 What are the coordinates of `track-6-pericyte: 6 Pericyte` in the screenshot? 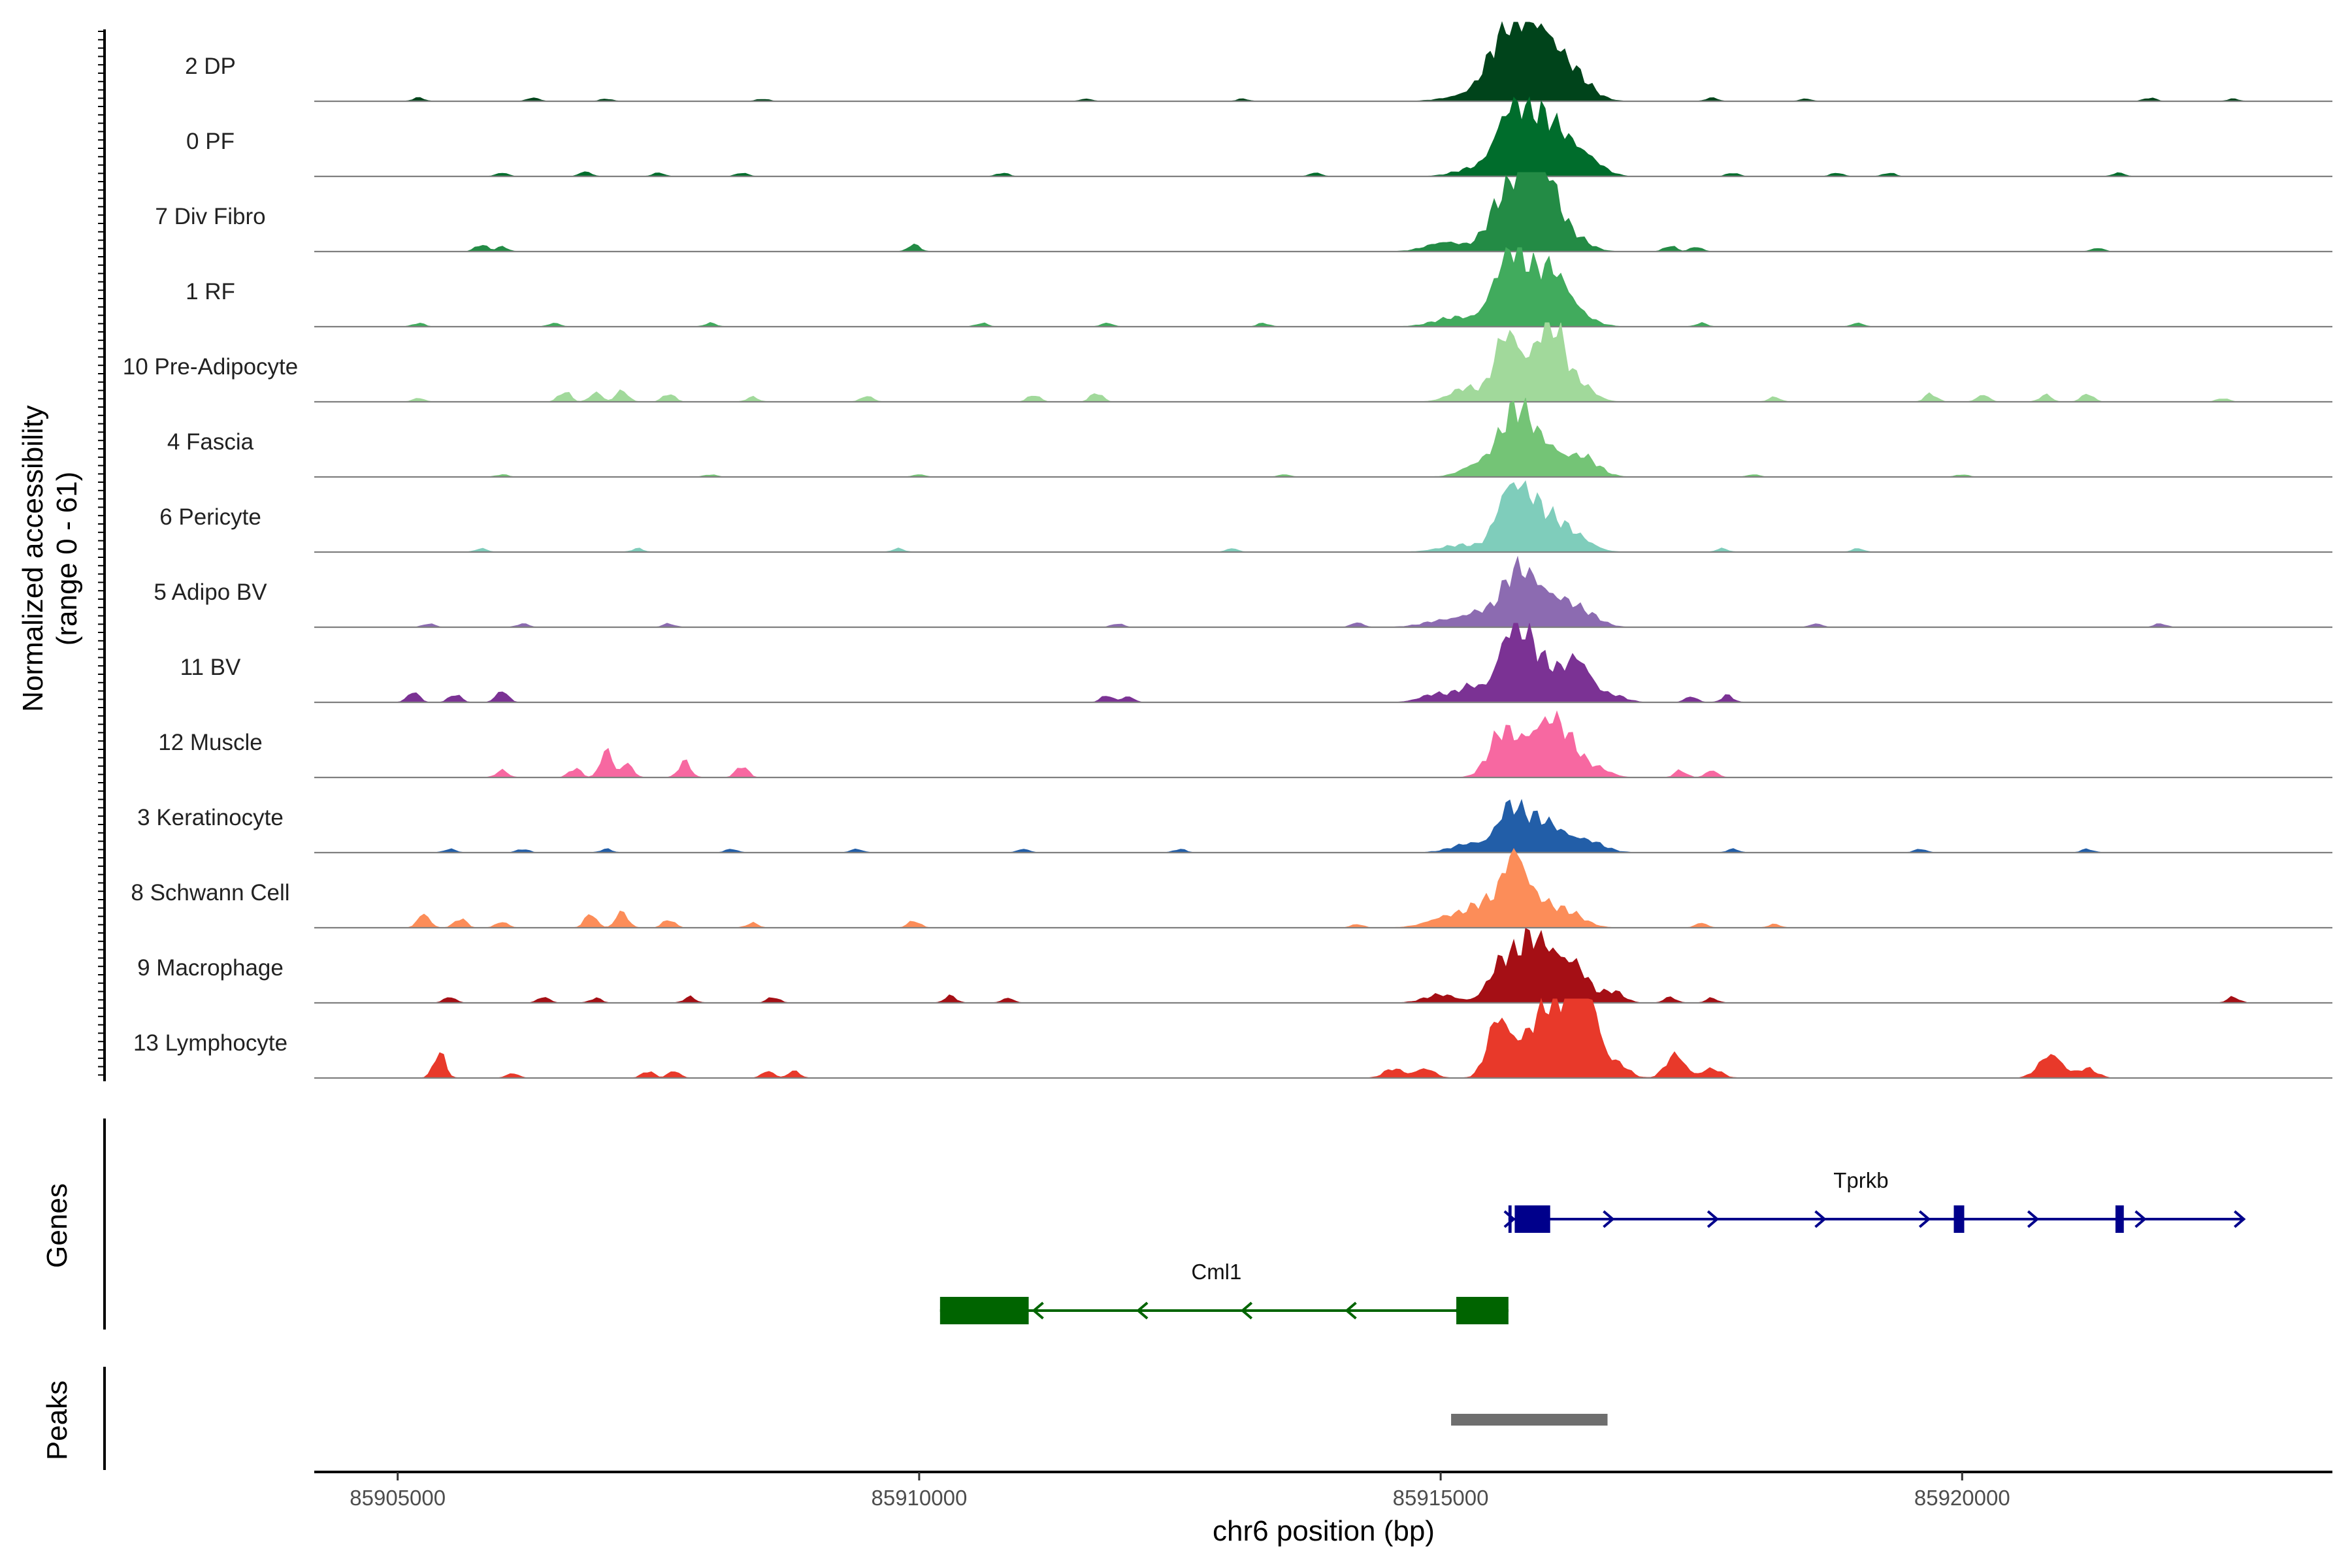 It's located at (1245, 516).